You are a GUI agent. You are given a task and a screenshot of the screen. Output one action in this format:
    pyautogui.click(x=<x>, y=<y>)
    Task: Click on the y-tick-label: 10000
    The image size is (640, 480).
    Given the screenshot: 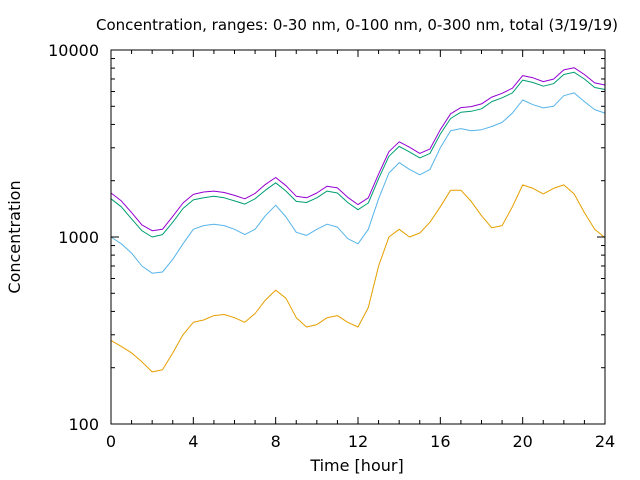 What is the action you would take?
    pyautogui.click(x=73, y=50)
    